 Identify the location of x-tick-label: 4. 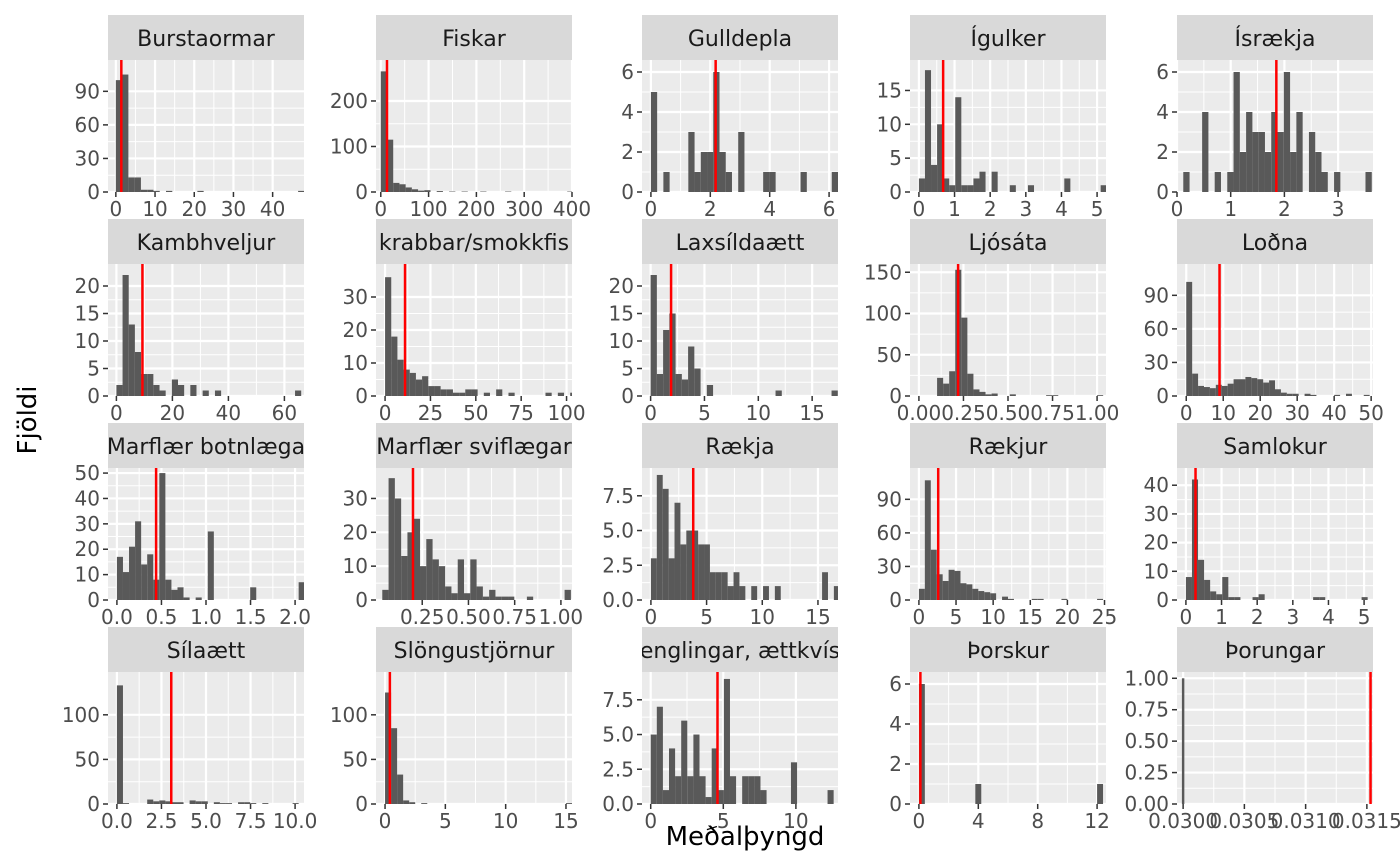
(1328, 617).